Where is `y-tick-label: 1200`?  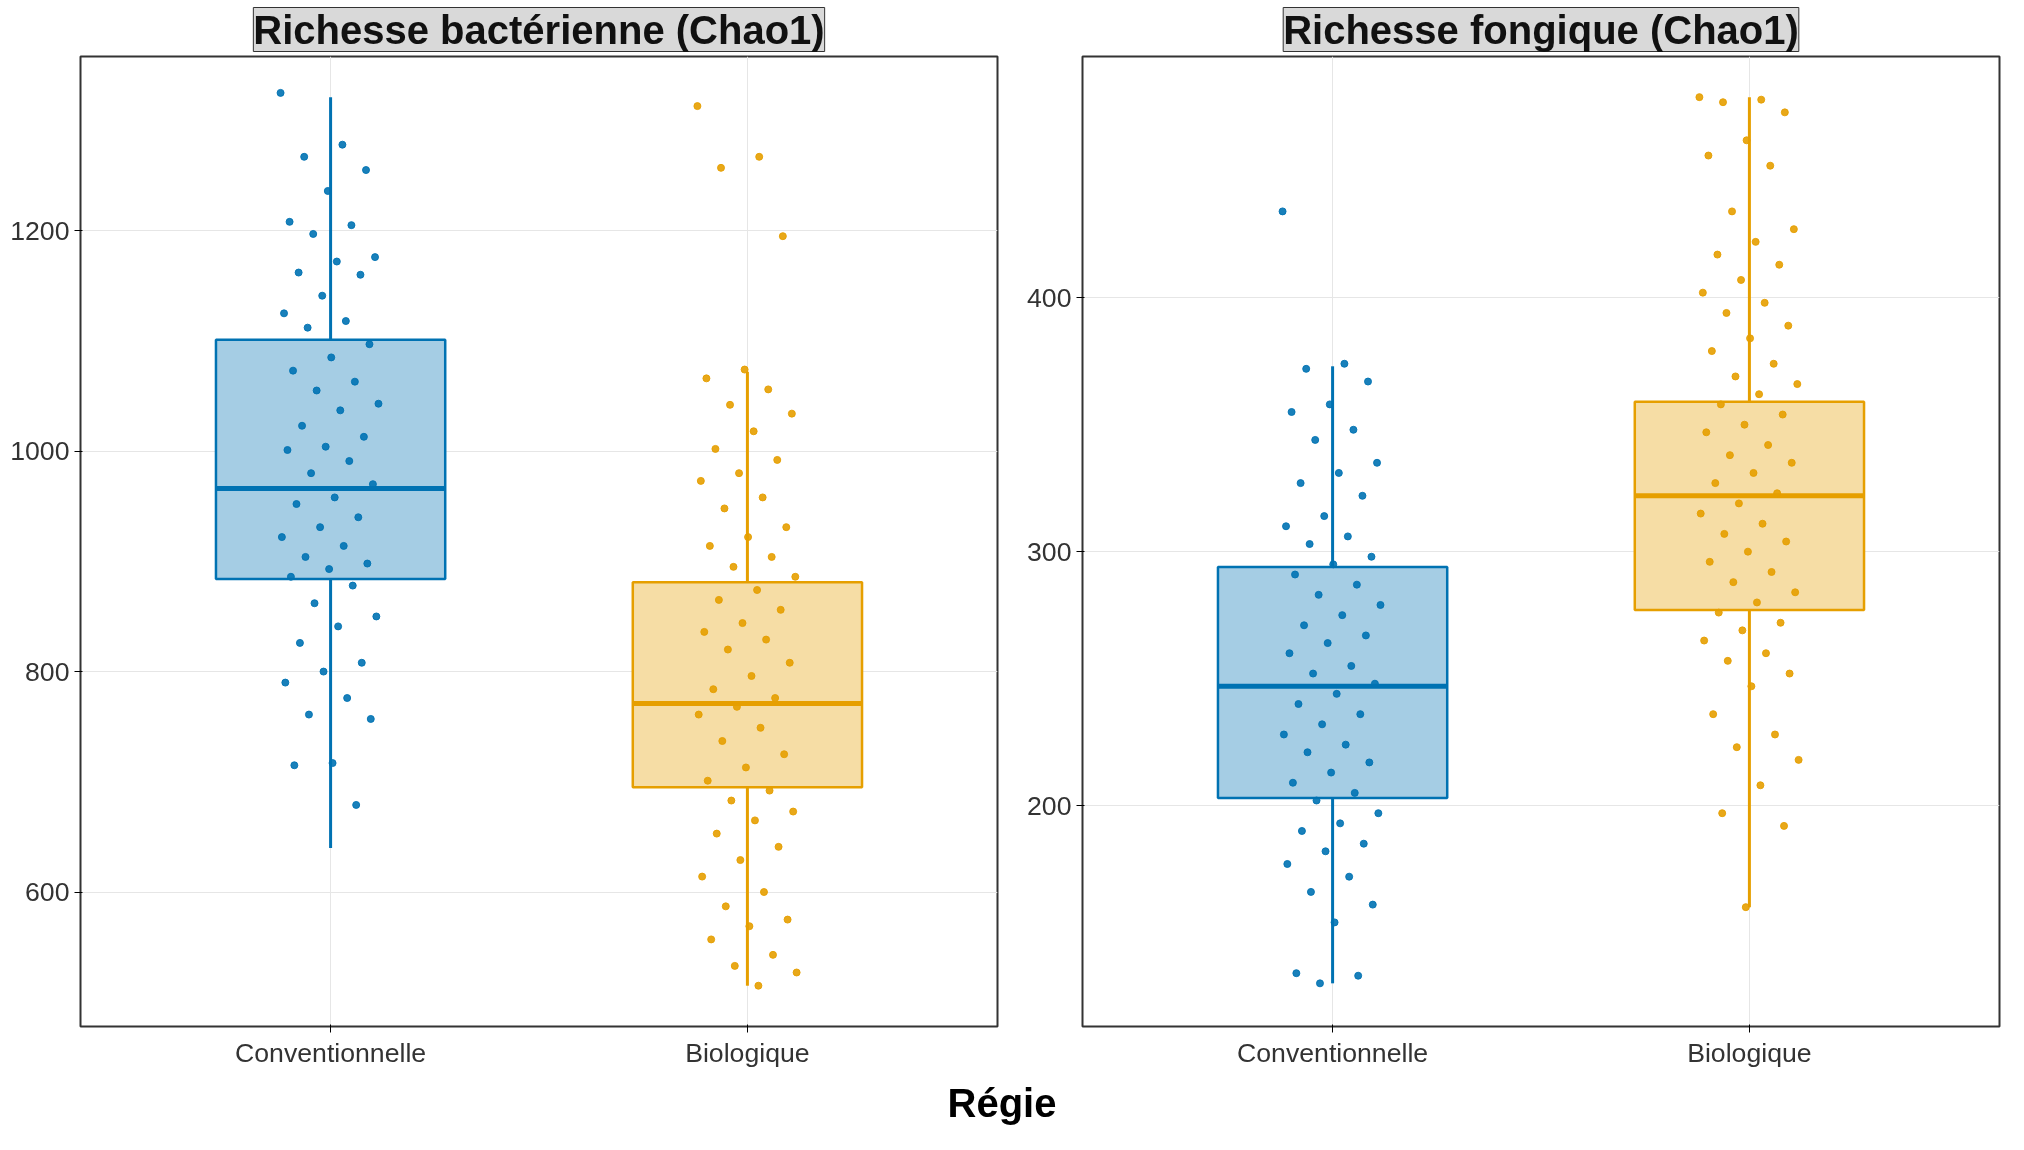 y-tick-label: 1200 is located at coordinates (40, 230).